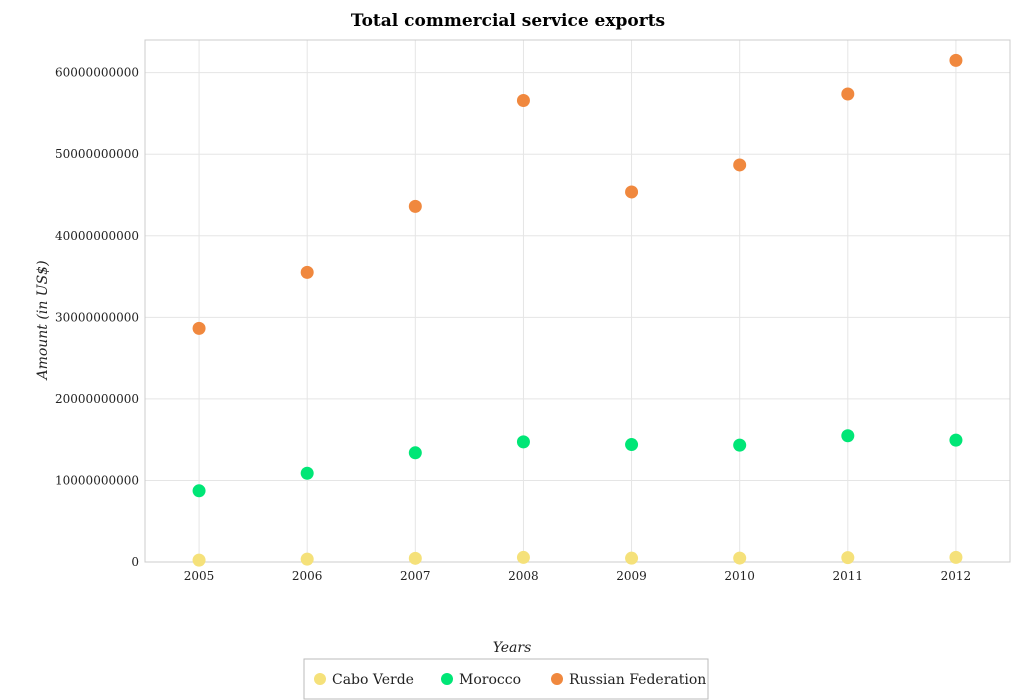  Describe the element at coordinates (637, 680) in the screenshot. I see `legend-label: Russian Federation` at that location.